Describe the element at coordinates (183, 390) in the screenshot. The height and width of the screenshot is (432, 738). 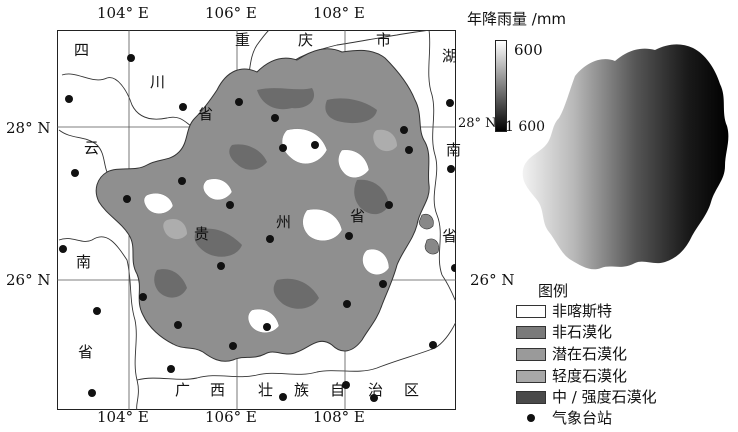
I see `label-guangxi-1: 广` at that location.